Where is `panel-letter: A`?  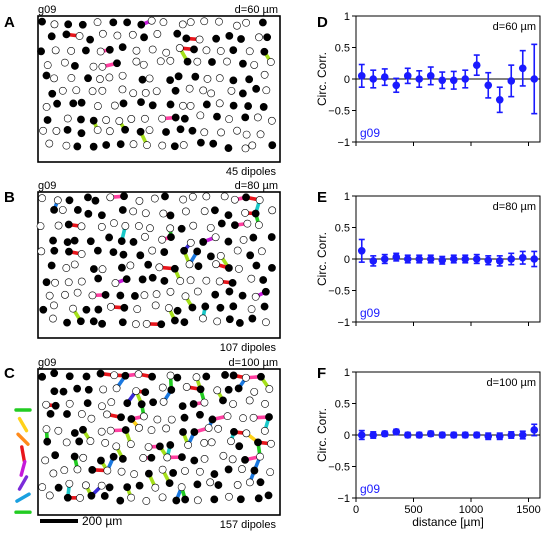 panel-letter: A is located at coordinates (9, 22).